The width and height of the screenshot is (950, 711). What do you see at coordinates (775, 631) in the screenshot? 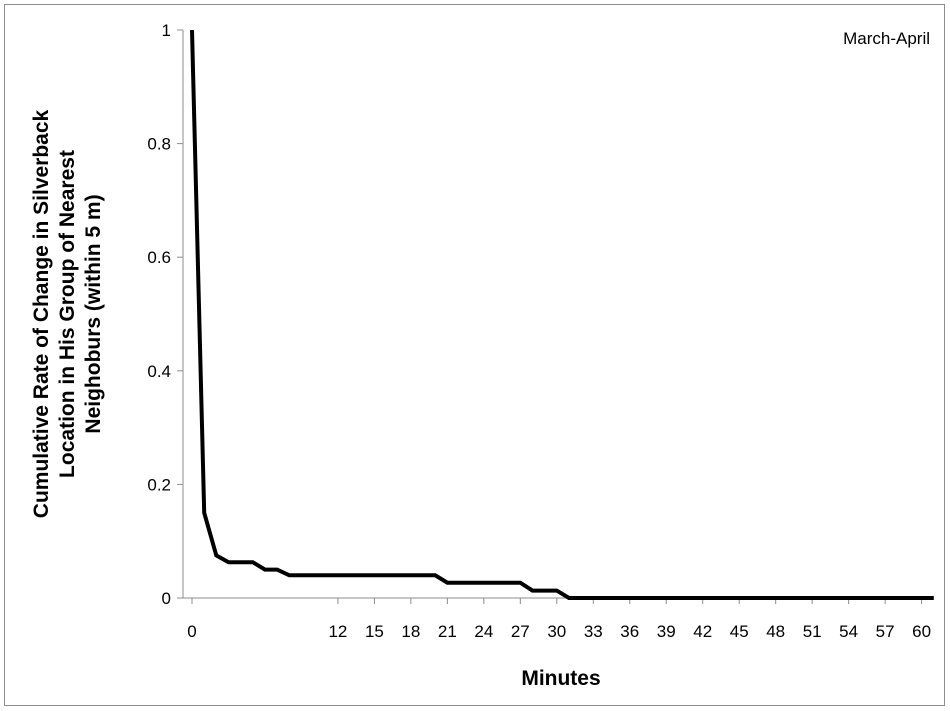
I see `x-tick-label: 48` at bounding box center [775, 631].